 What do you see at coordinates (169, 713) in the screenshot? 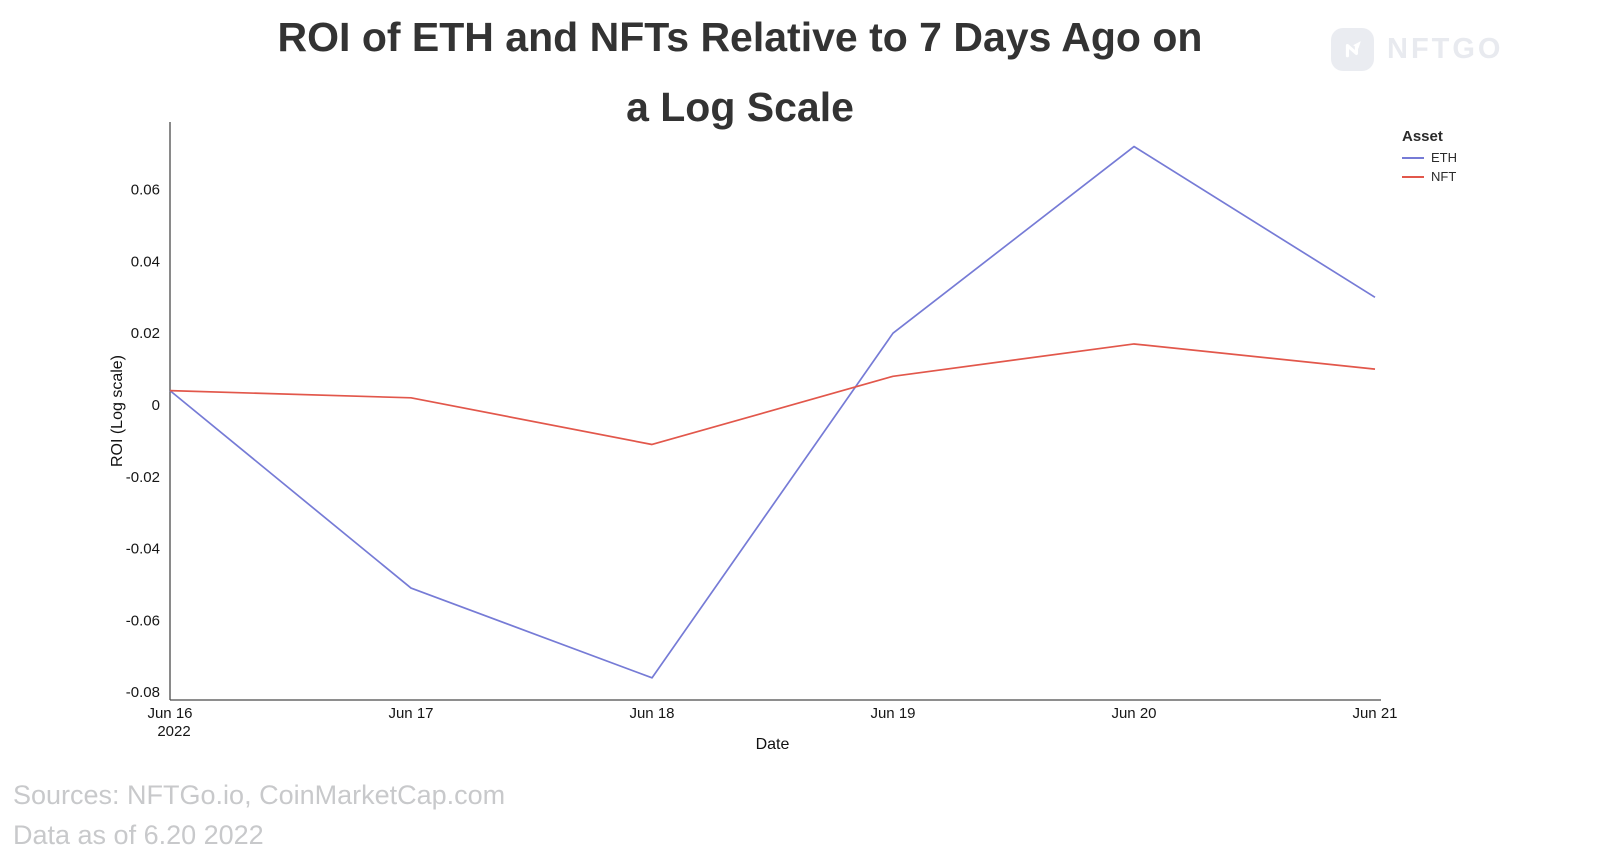
I see `x-tick-label: Jun 16` at bounding box center [169, 713].